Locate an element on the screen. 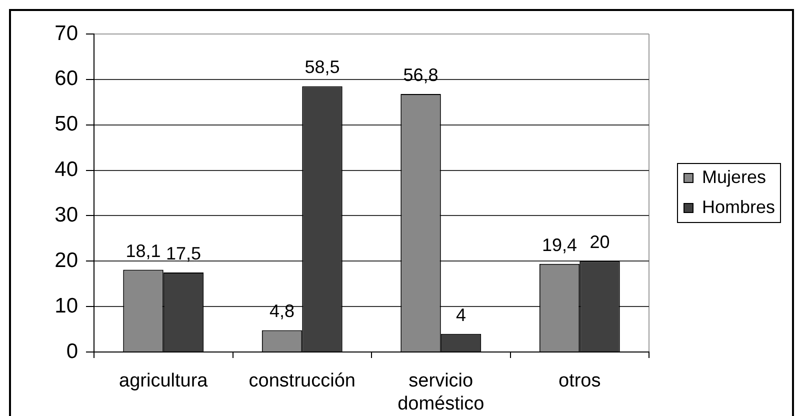 The width and height of the screenshot is (795, 416). data-label: 19,4 is located at coordinates (560, 244).